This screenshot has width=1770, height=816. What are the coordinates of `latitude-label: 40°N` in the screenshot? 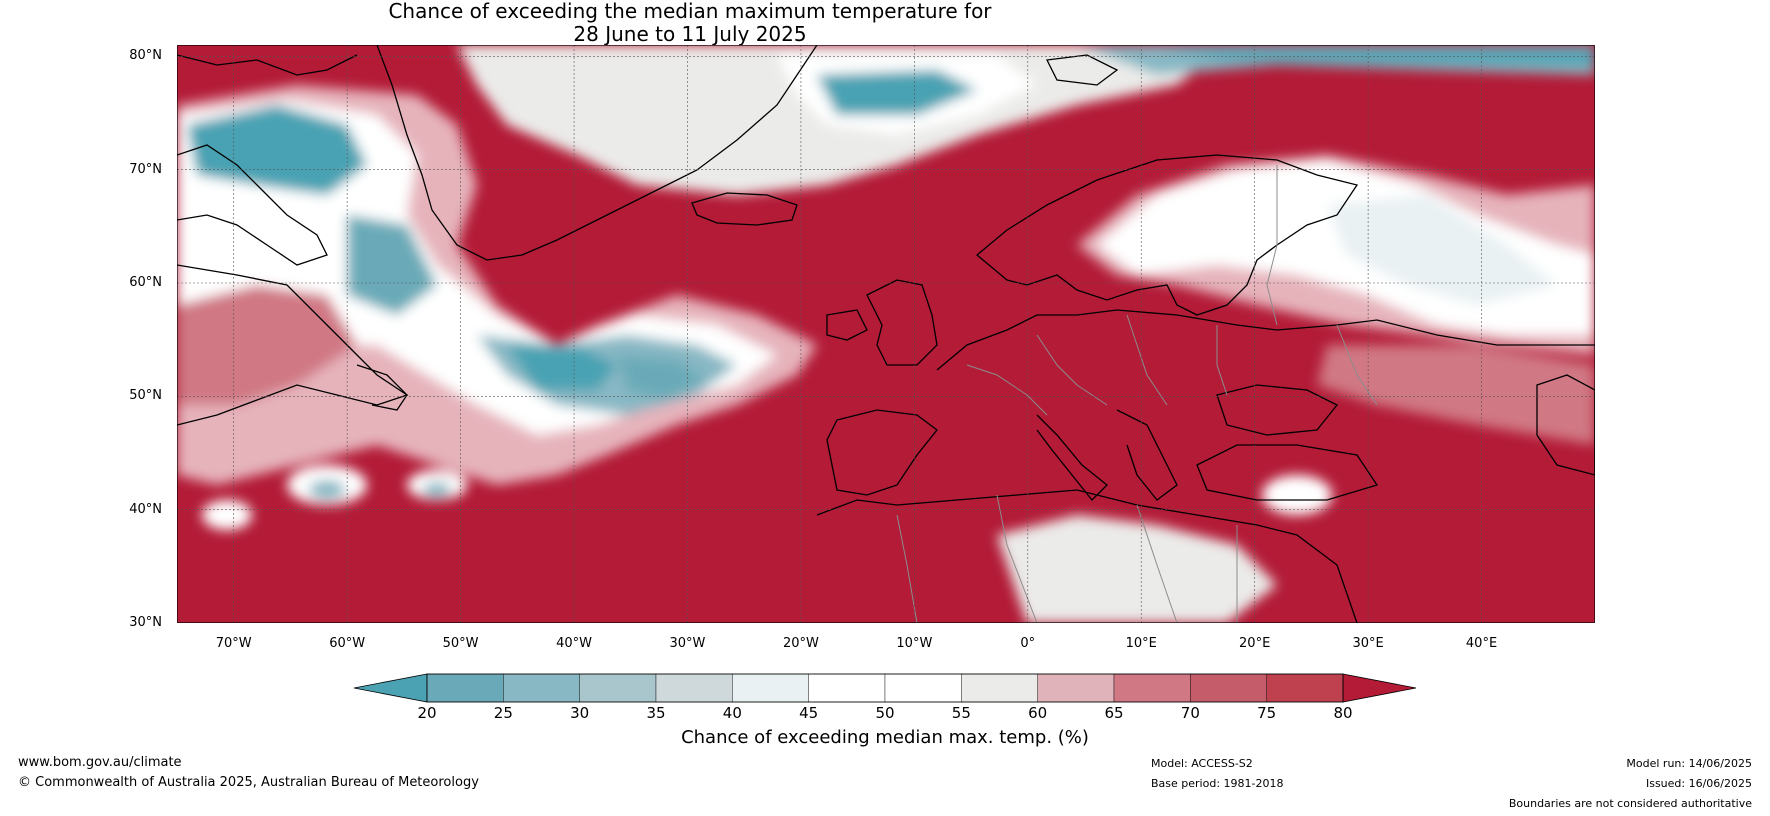 It's located at (145, 509).